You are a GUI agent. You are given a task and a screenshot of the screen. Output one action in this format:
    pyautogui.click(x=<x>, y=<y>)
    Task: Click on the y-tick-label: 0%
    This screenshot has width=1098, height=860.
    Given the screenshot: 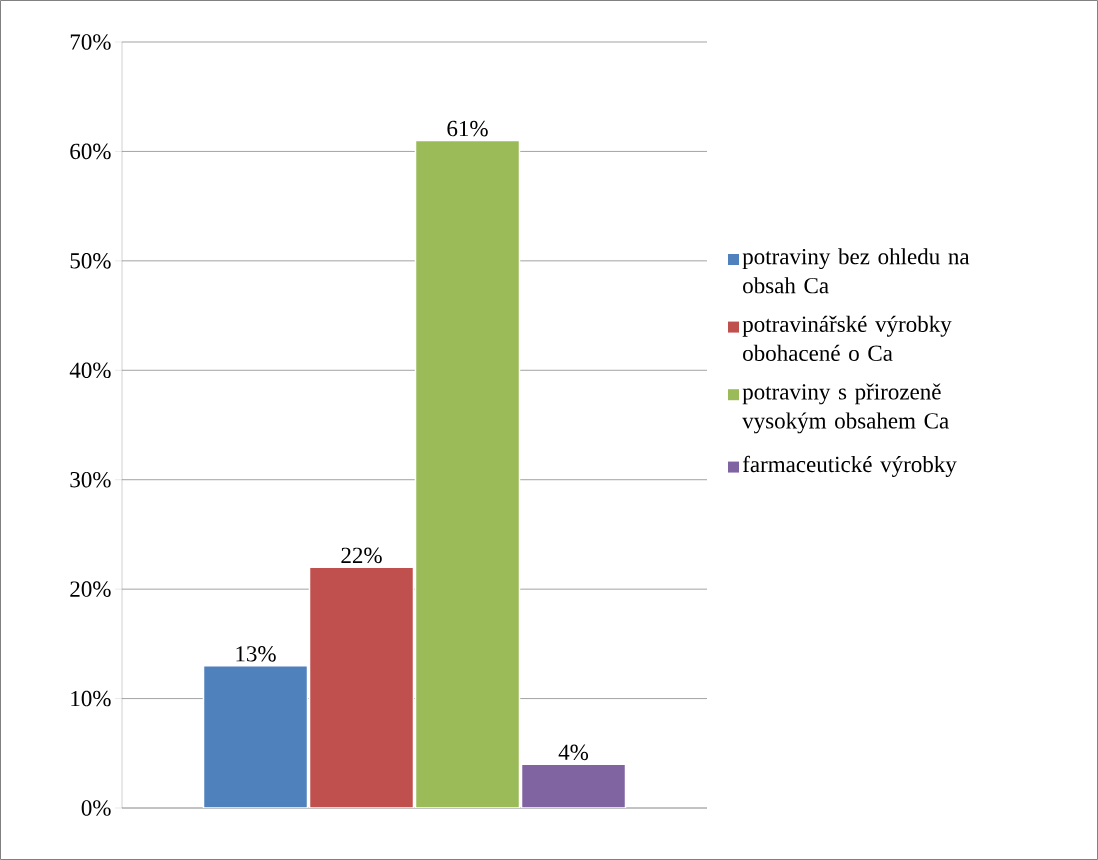 What is the action you would take?
    pyautogui.click(x=96, y=808)
    